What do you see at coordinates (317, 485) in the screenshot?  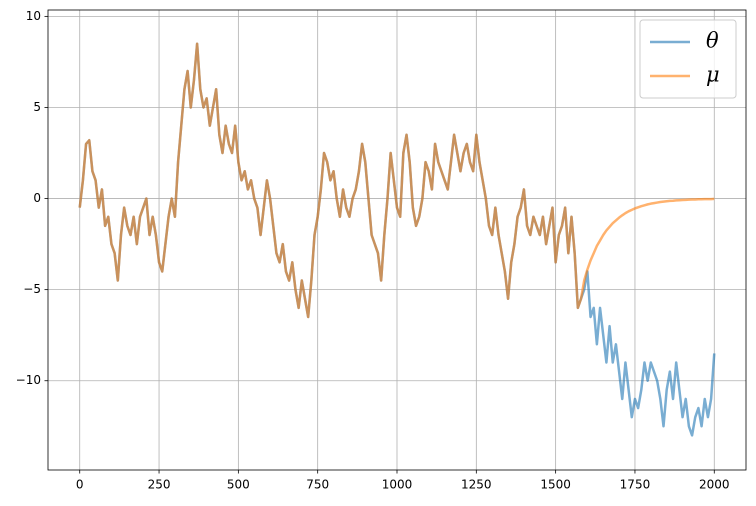 I see `x-tick-label: 750` at bounding box center [317, 485].